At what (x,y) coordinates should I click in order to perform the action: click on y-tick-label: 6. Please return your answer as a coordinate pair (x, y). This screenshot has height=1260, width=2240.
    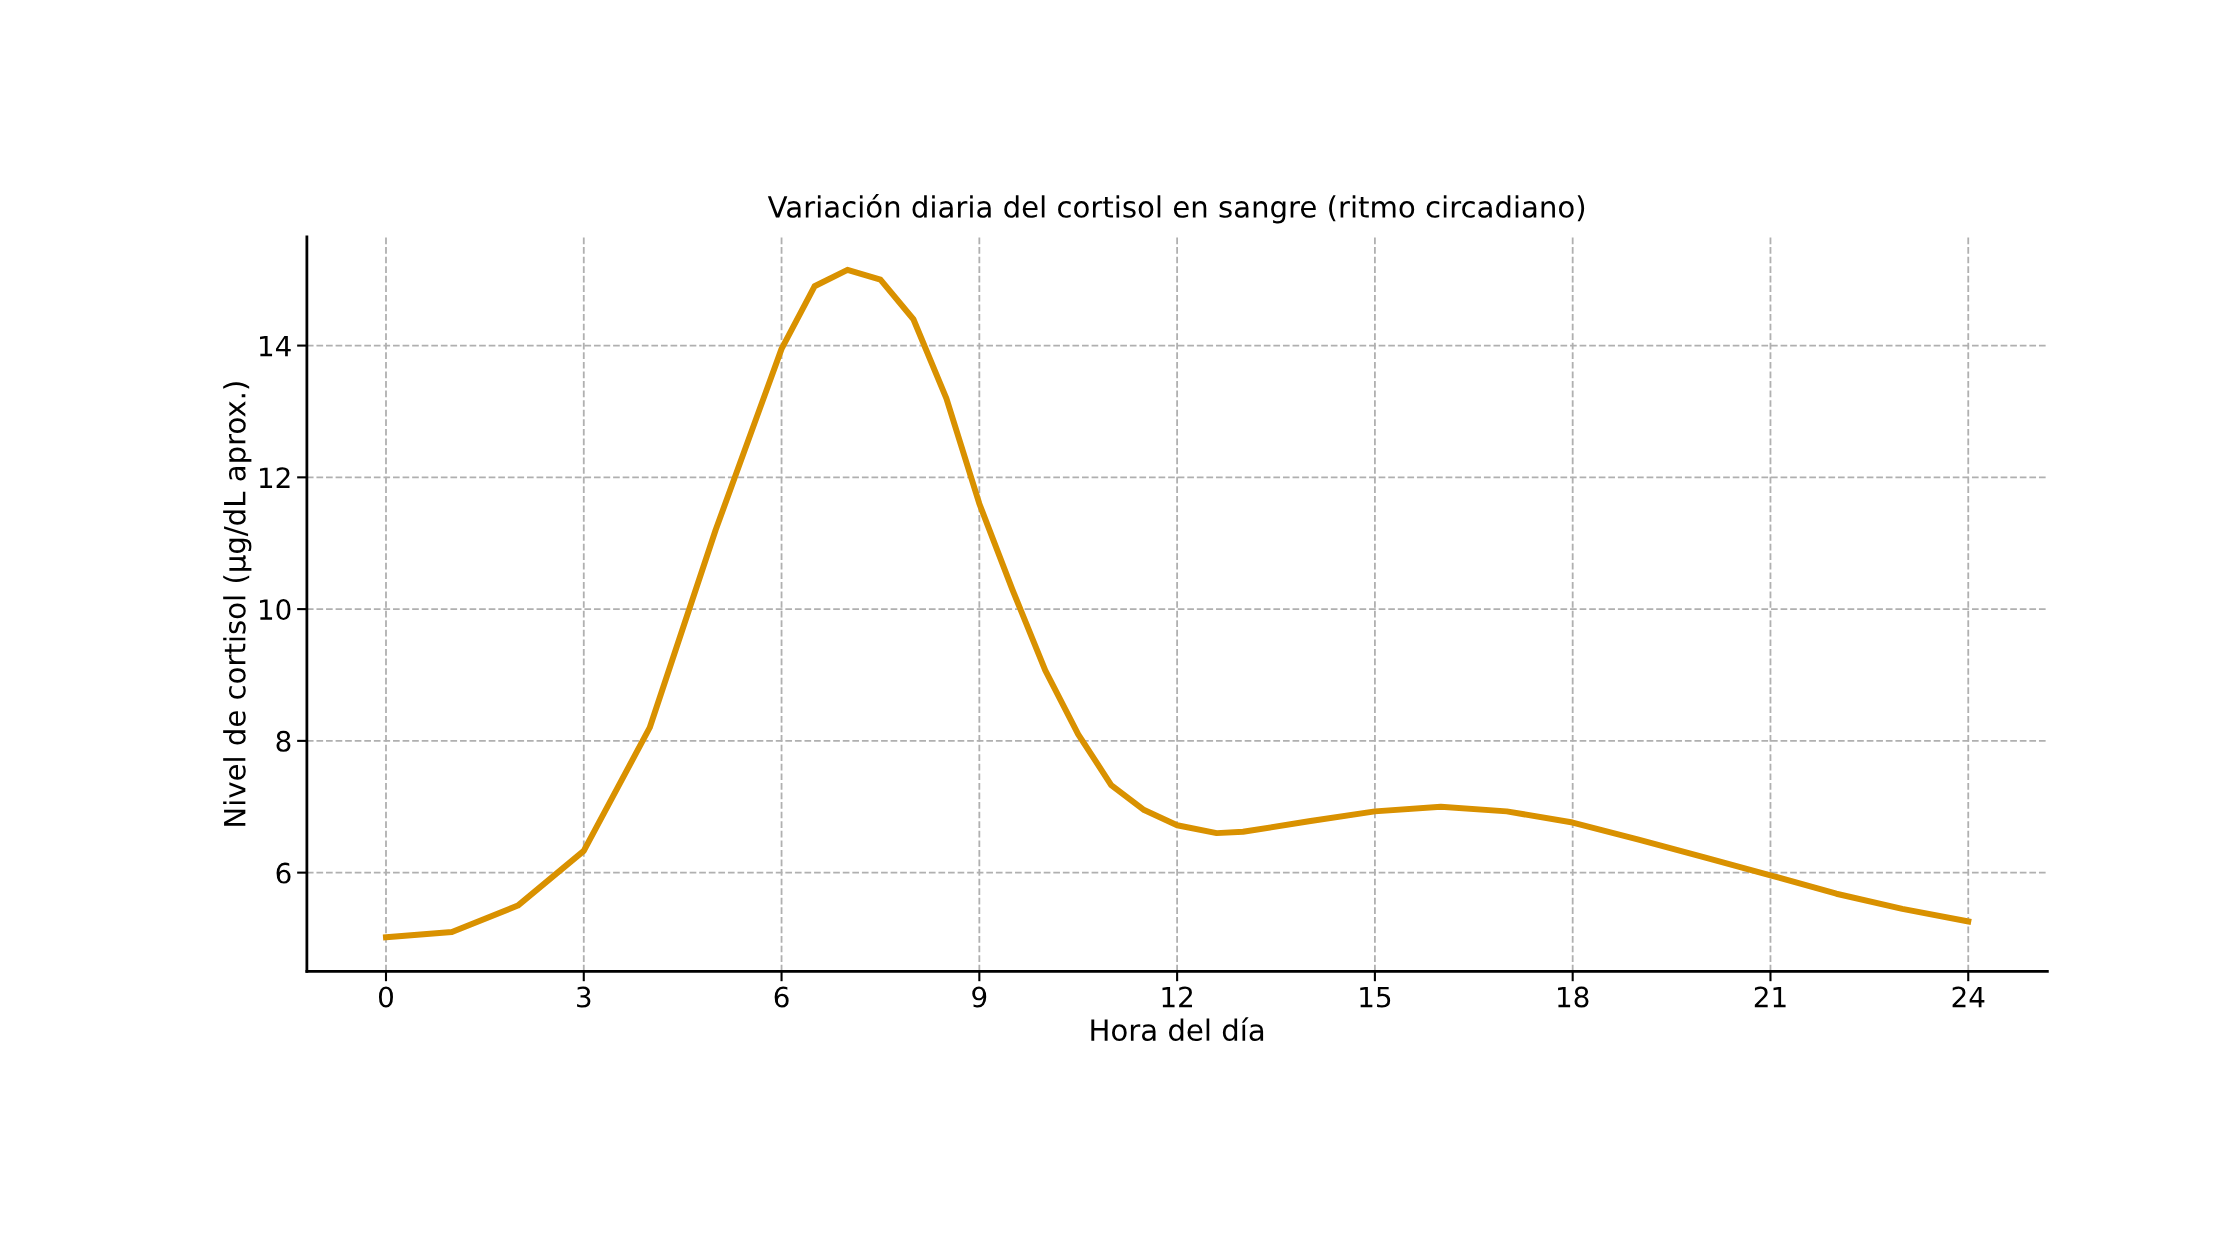
    Looking at the image, I should click on (283, 873).